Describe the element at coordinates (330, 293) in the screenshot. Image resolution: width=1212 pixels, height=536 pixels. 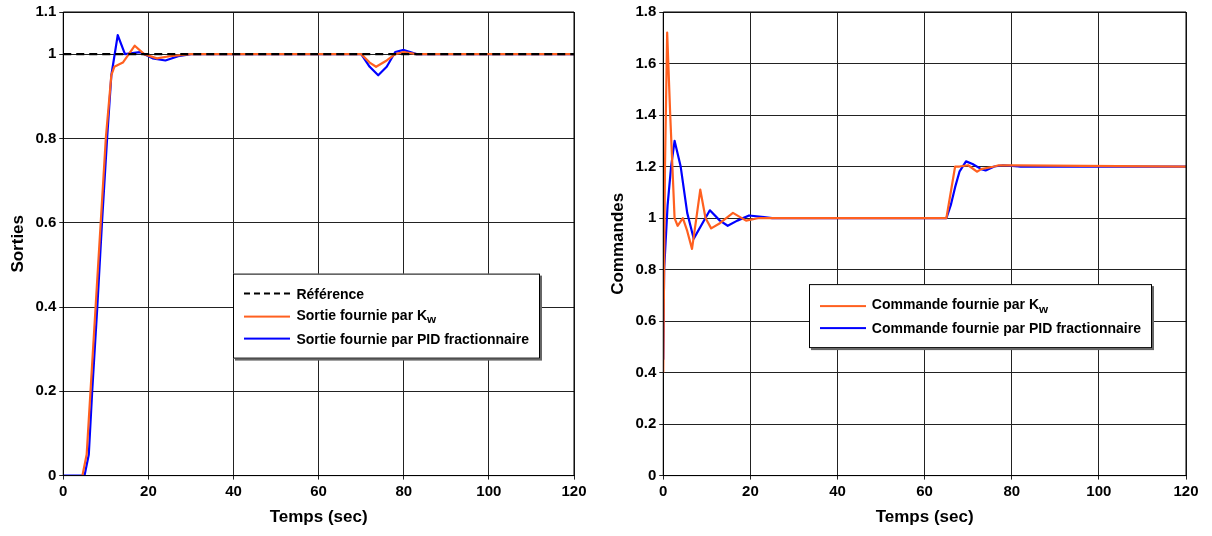
I see `legend-label: Référence` at that location.